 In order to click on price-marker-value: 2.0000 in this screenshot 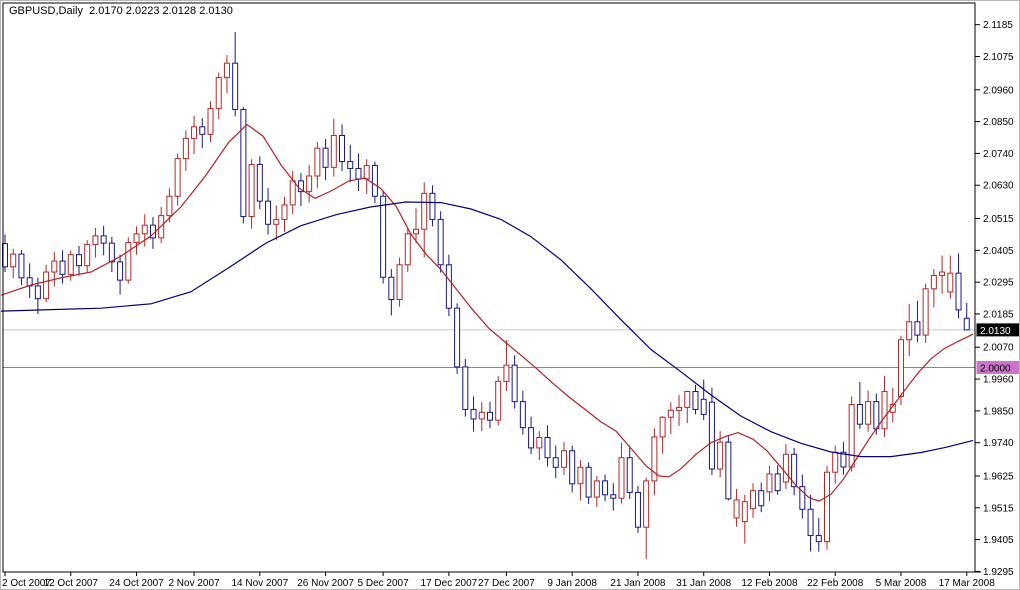, I will do `click(995, 368)`.